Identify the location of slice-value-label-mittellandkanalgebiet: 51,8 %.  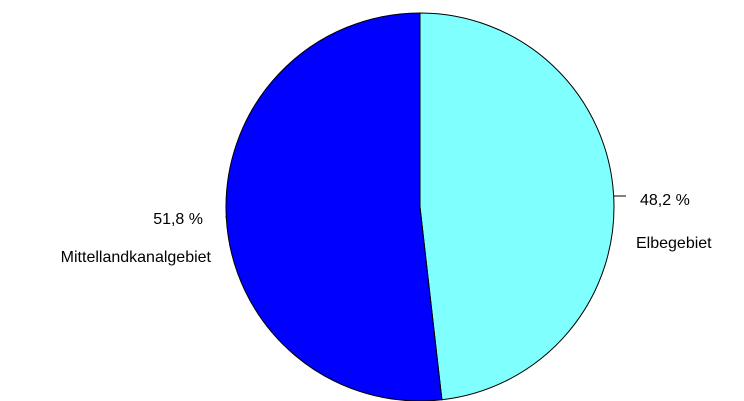
(178, 219).